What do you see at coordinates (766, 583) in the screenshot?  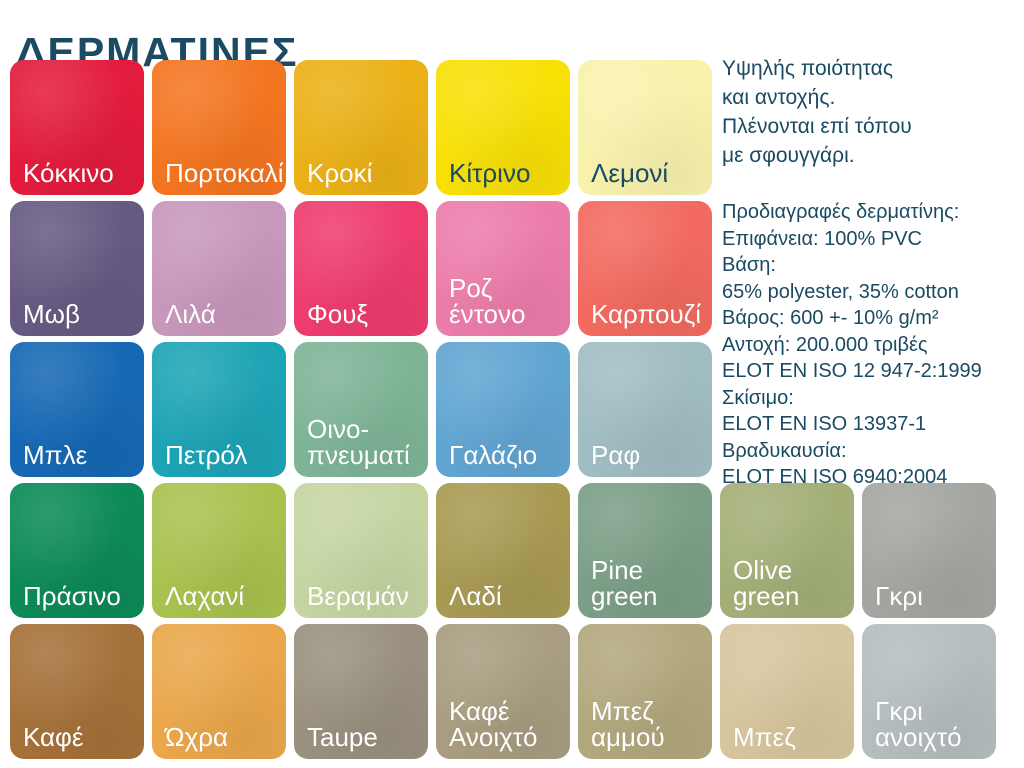 I see `swatch-label: Olive green` at bounding box center [766, 583].